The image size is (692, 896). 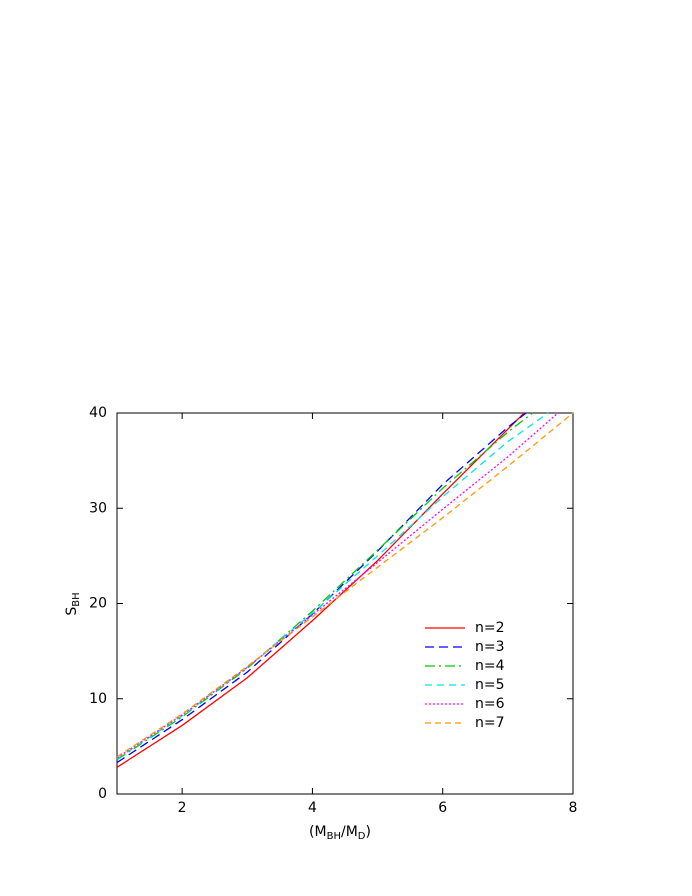 What do you see at coordinates (490, 647) in the screenshot?
I see `legend-label: n=3` at bounding box center [490, 647].